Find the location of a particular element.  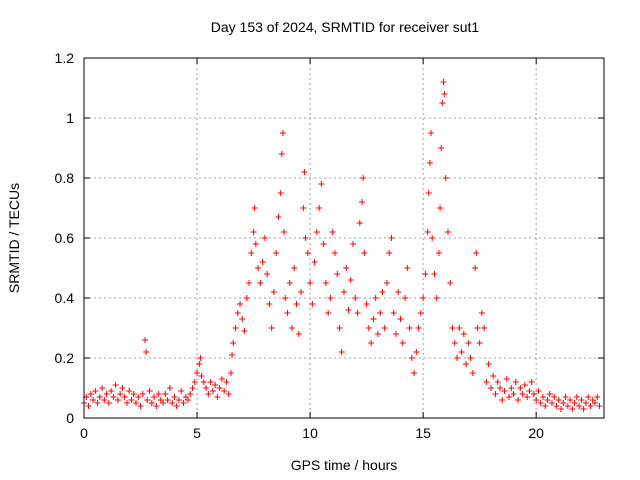

y-tick-label: 0.8 is located at coordinates (65, 178).